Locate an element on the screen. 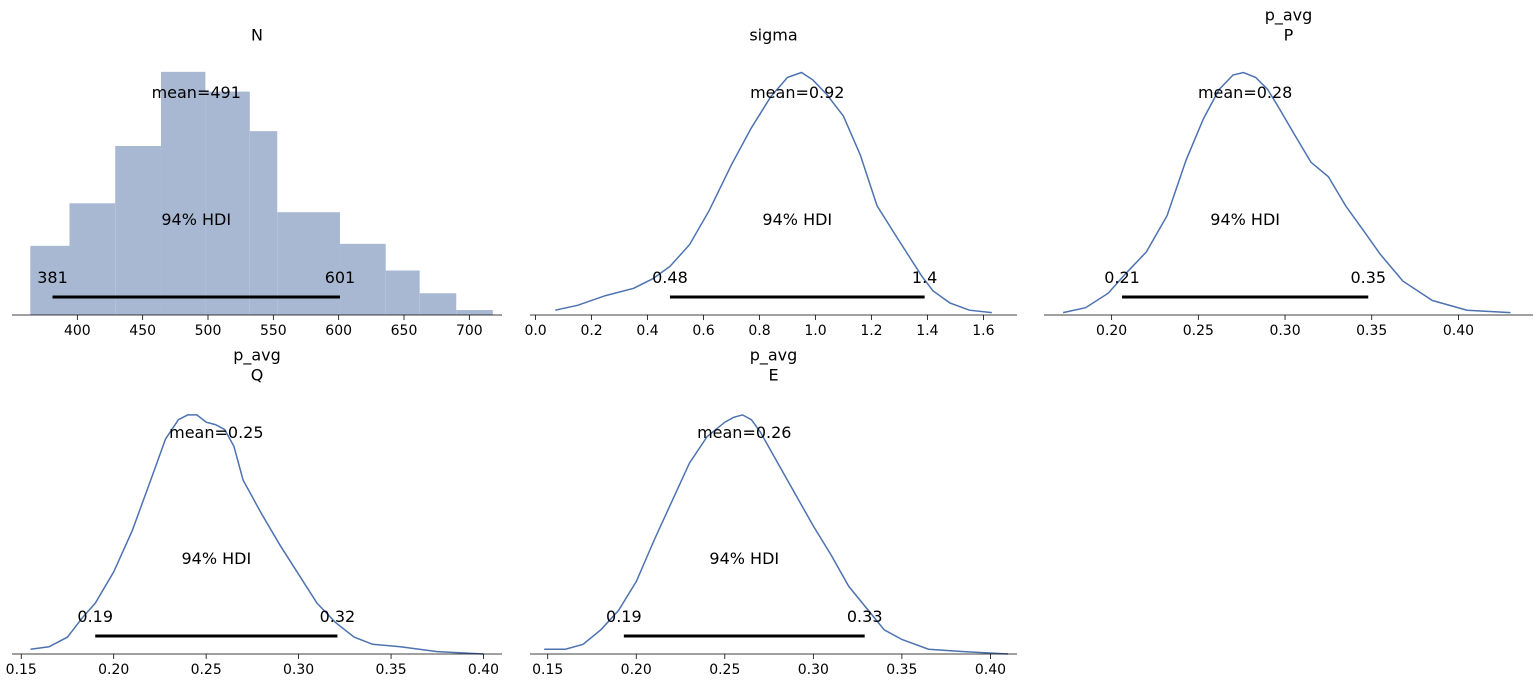 This screenshot has height=682, width=1540. panel-title: Q is located at coordinates (257, 375).